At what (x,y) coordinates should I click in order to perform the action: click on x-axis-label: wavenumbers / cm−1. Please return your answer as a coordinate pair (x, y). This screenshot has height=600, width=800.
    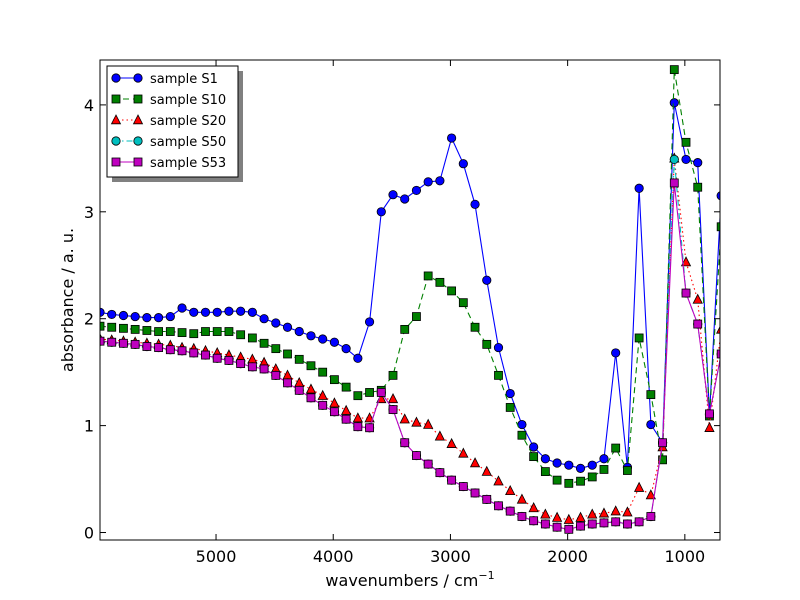
    Looking at the image, I should click on (409, 579).